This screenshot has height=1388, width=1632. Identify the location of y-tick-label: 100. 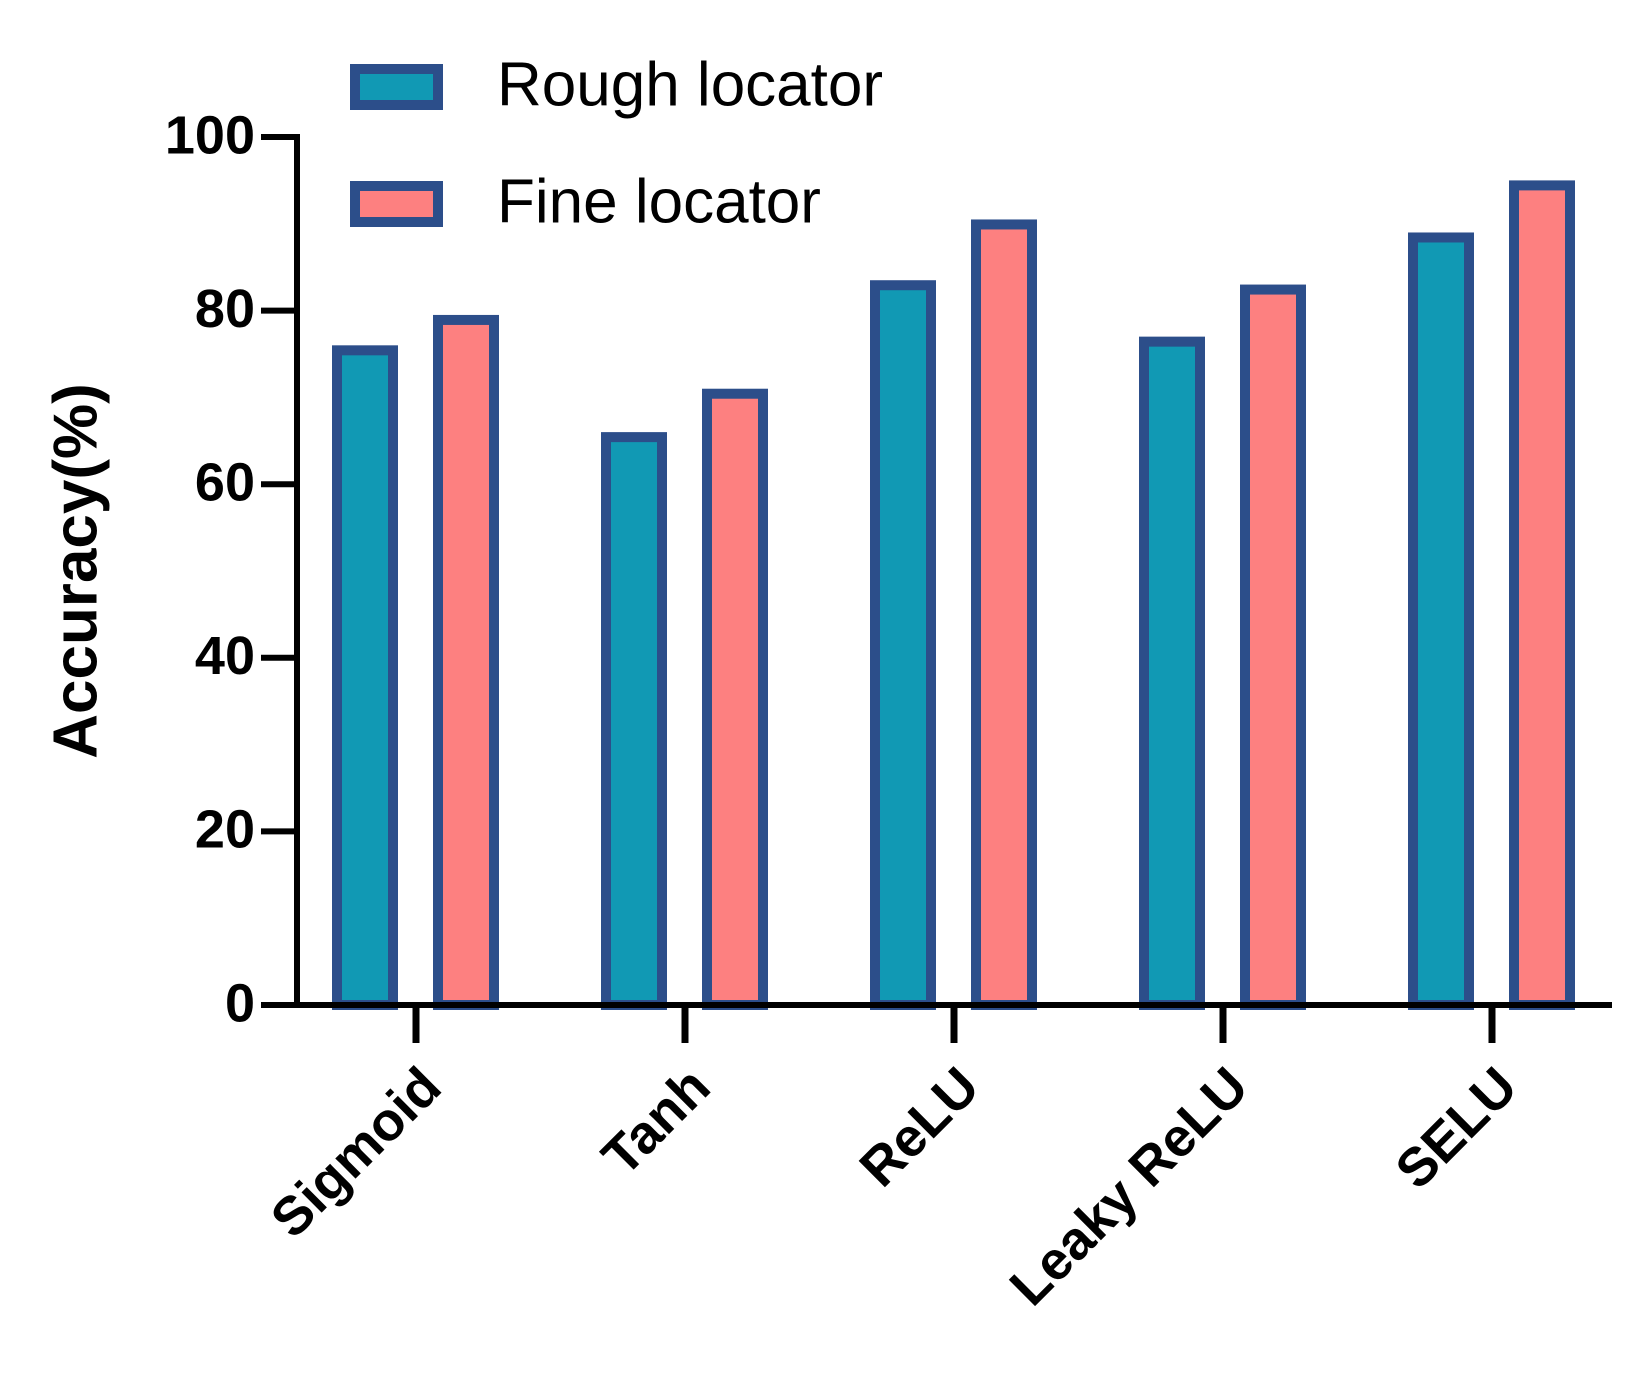
(210, 135).